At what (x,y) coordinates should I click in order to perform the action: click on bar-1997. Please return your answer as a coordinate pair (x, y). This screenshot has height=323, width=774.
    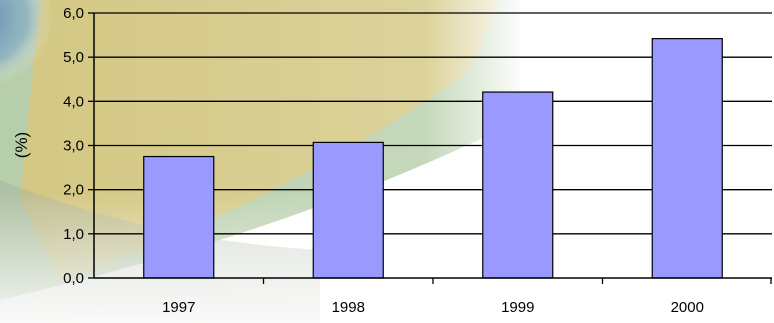
    Looking at the image, I should click on (179, 217).